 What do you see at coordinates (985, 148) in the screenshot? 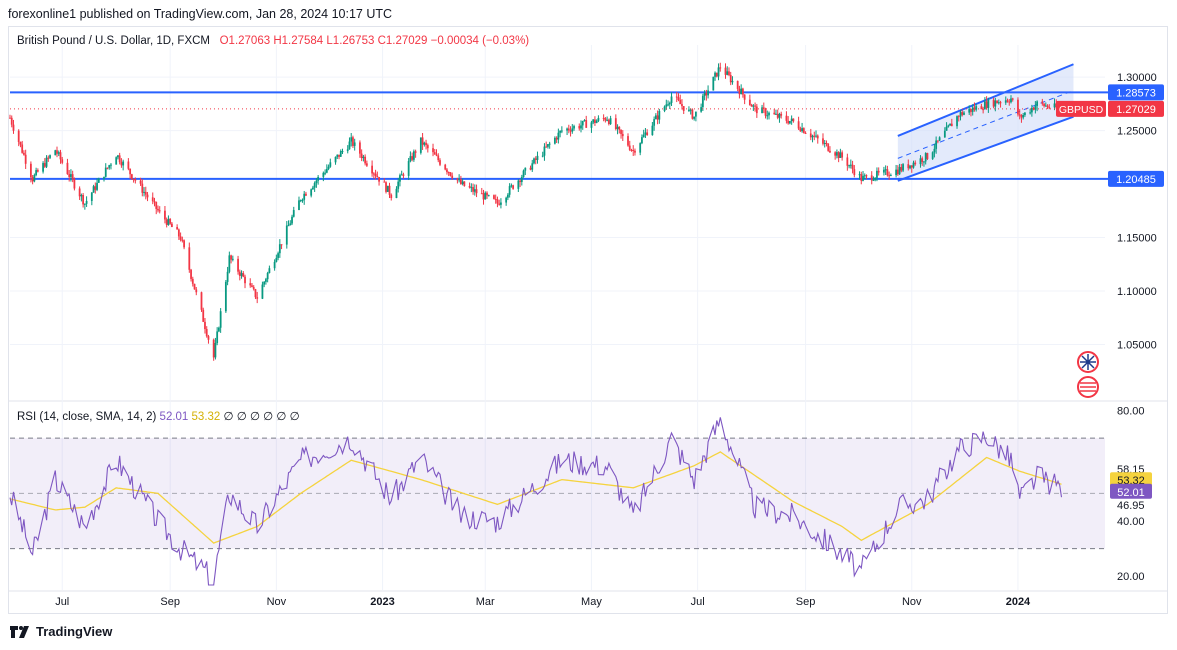
I see `channel-lower-line` at bounding box center [985, 148].